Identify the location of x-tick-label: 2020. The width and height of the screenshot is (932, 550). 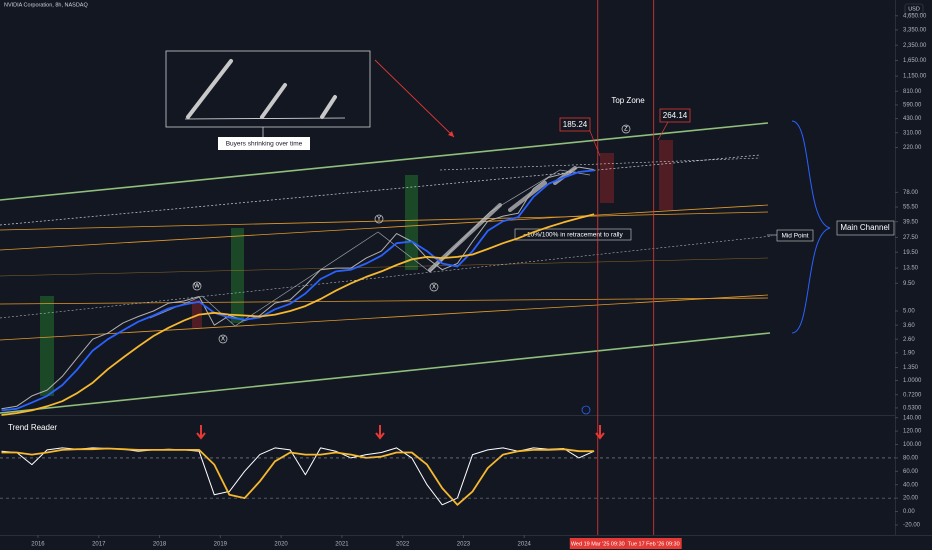
(281, 545).